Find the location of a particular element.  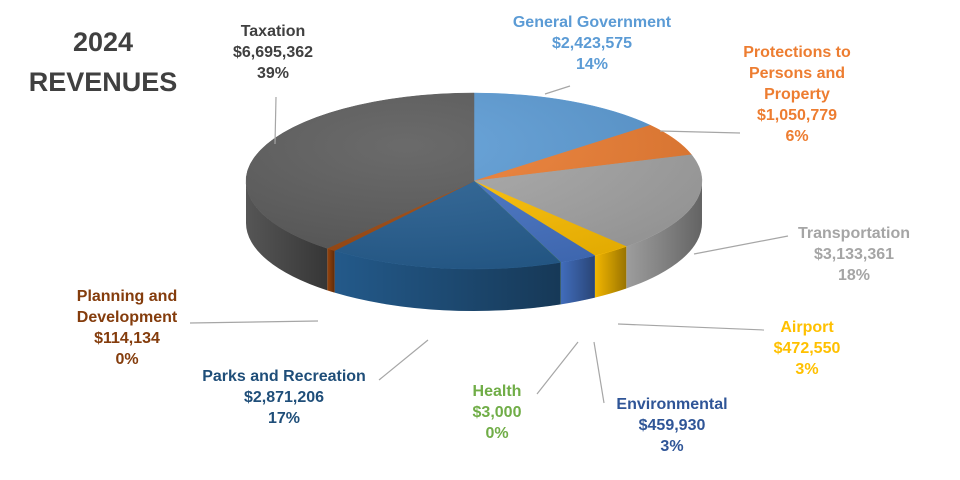

label-environmental: Environmental $459,930 3% is located at coordinates (671, 425).